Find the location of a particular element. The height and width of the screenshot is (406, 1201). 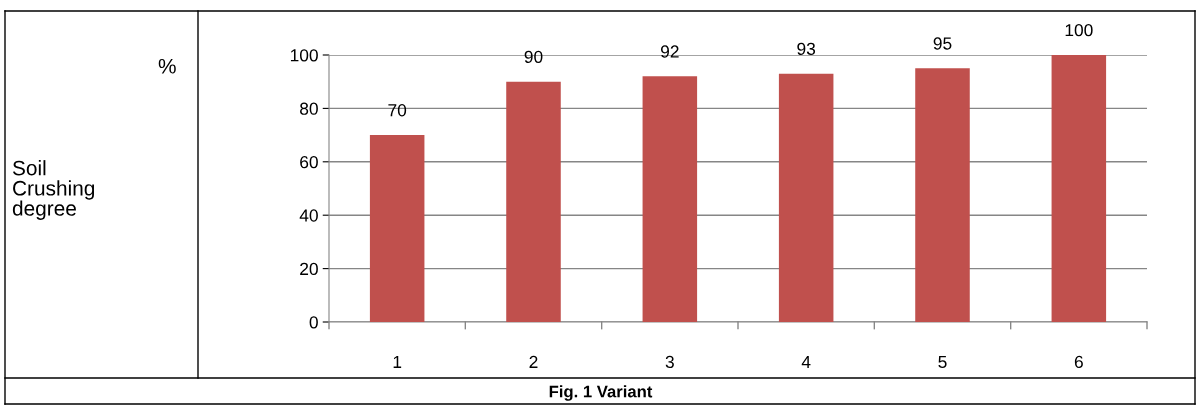

y-tick-label: 0 is located at coordinates (313, 322).